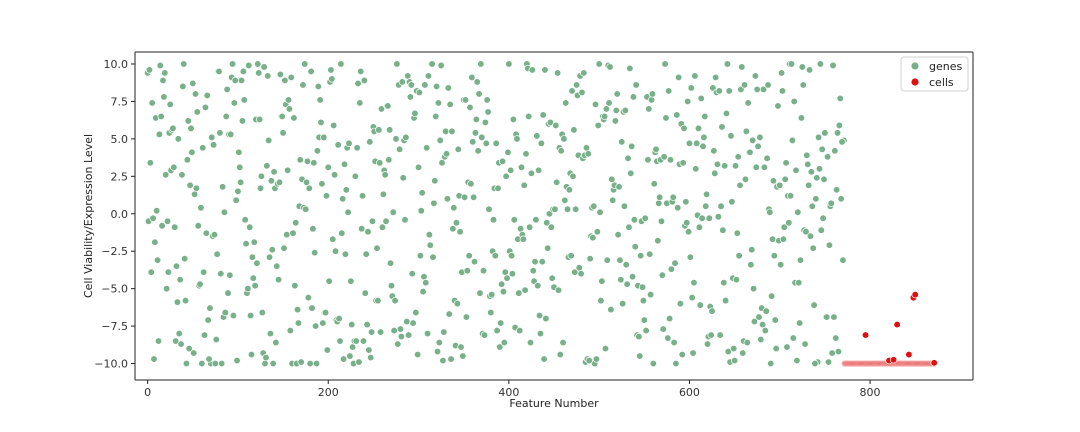  What do you see at coordinates (909, 354) in the screenshot?
I see `cells-outlier-point` at bounding box center [909, 354].